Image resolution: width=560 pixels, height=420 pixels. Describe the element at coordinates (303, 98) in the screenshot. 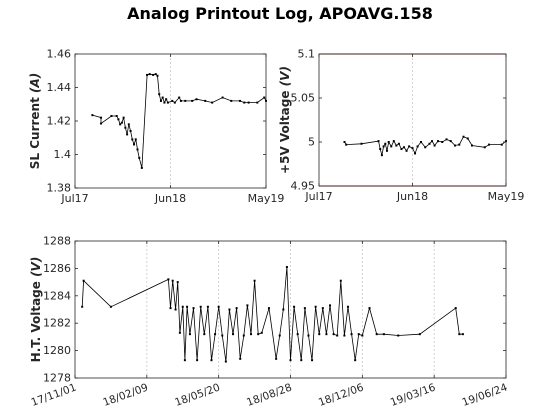

I see `v5-ytick-label: 5.05` at that location.